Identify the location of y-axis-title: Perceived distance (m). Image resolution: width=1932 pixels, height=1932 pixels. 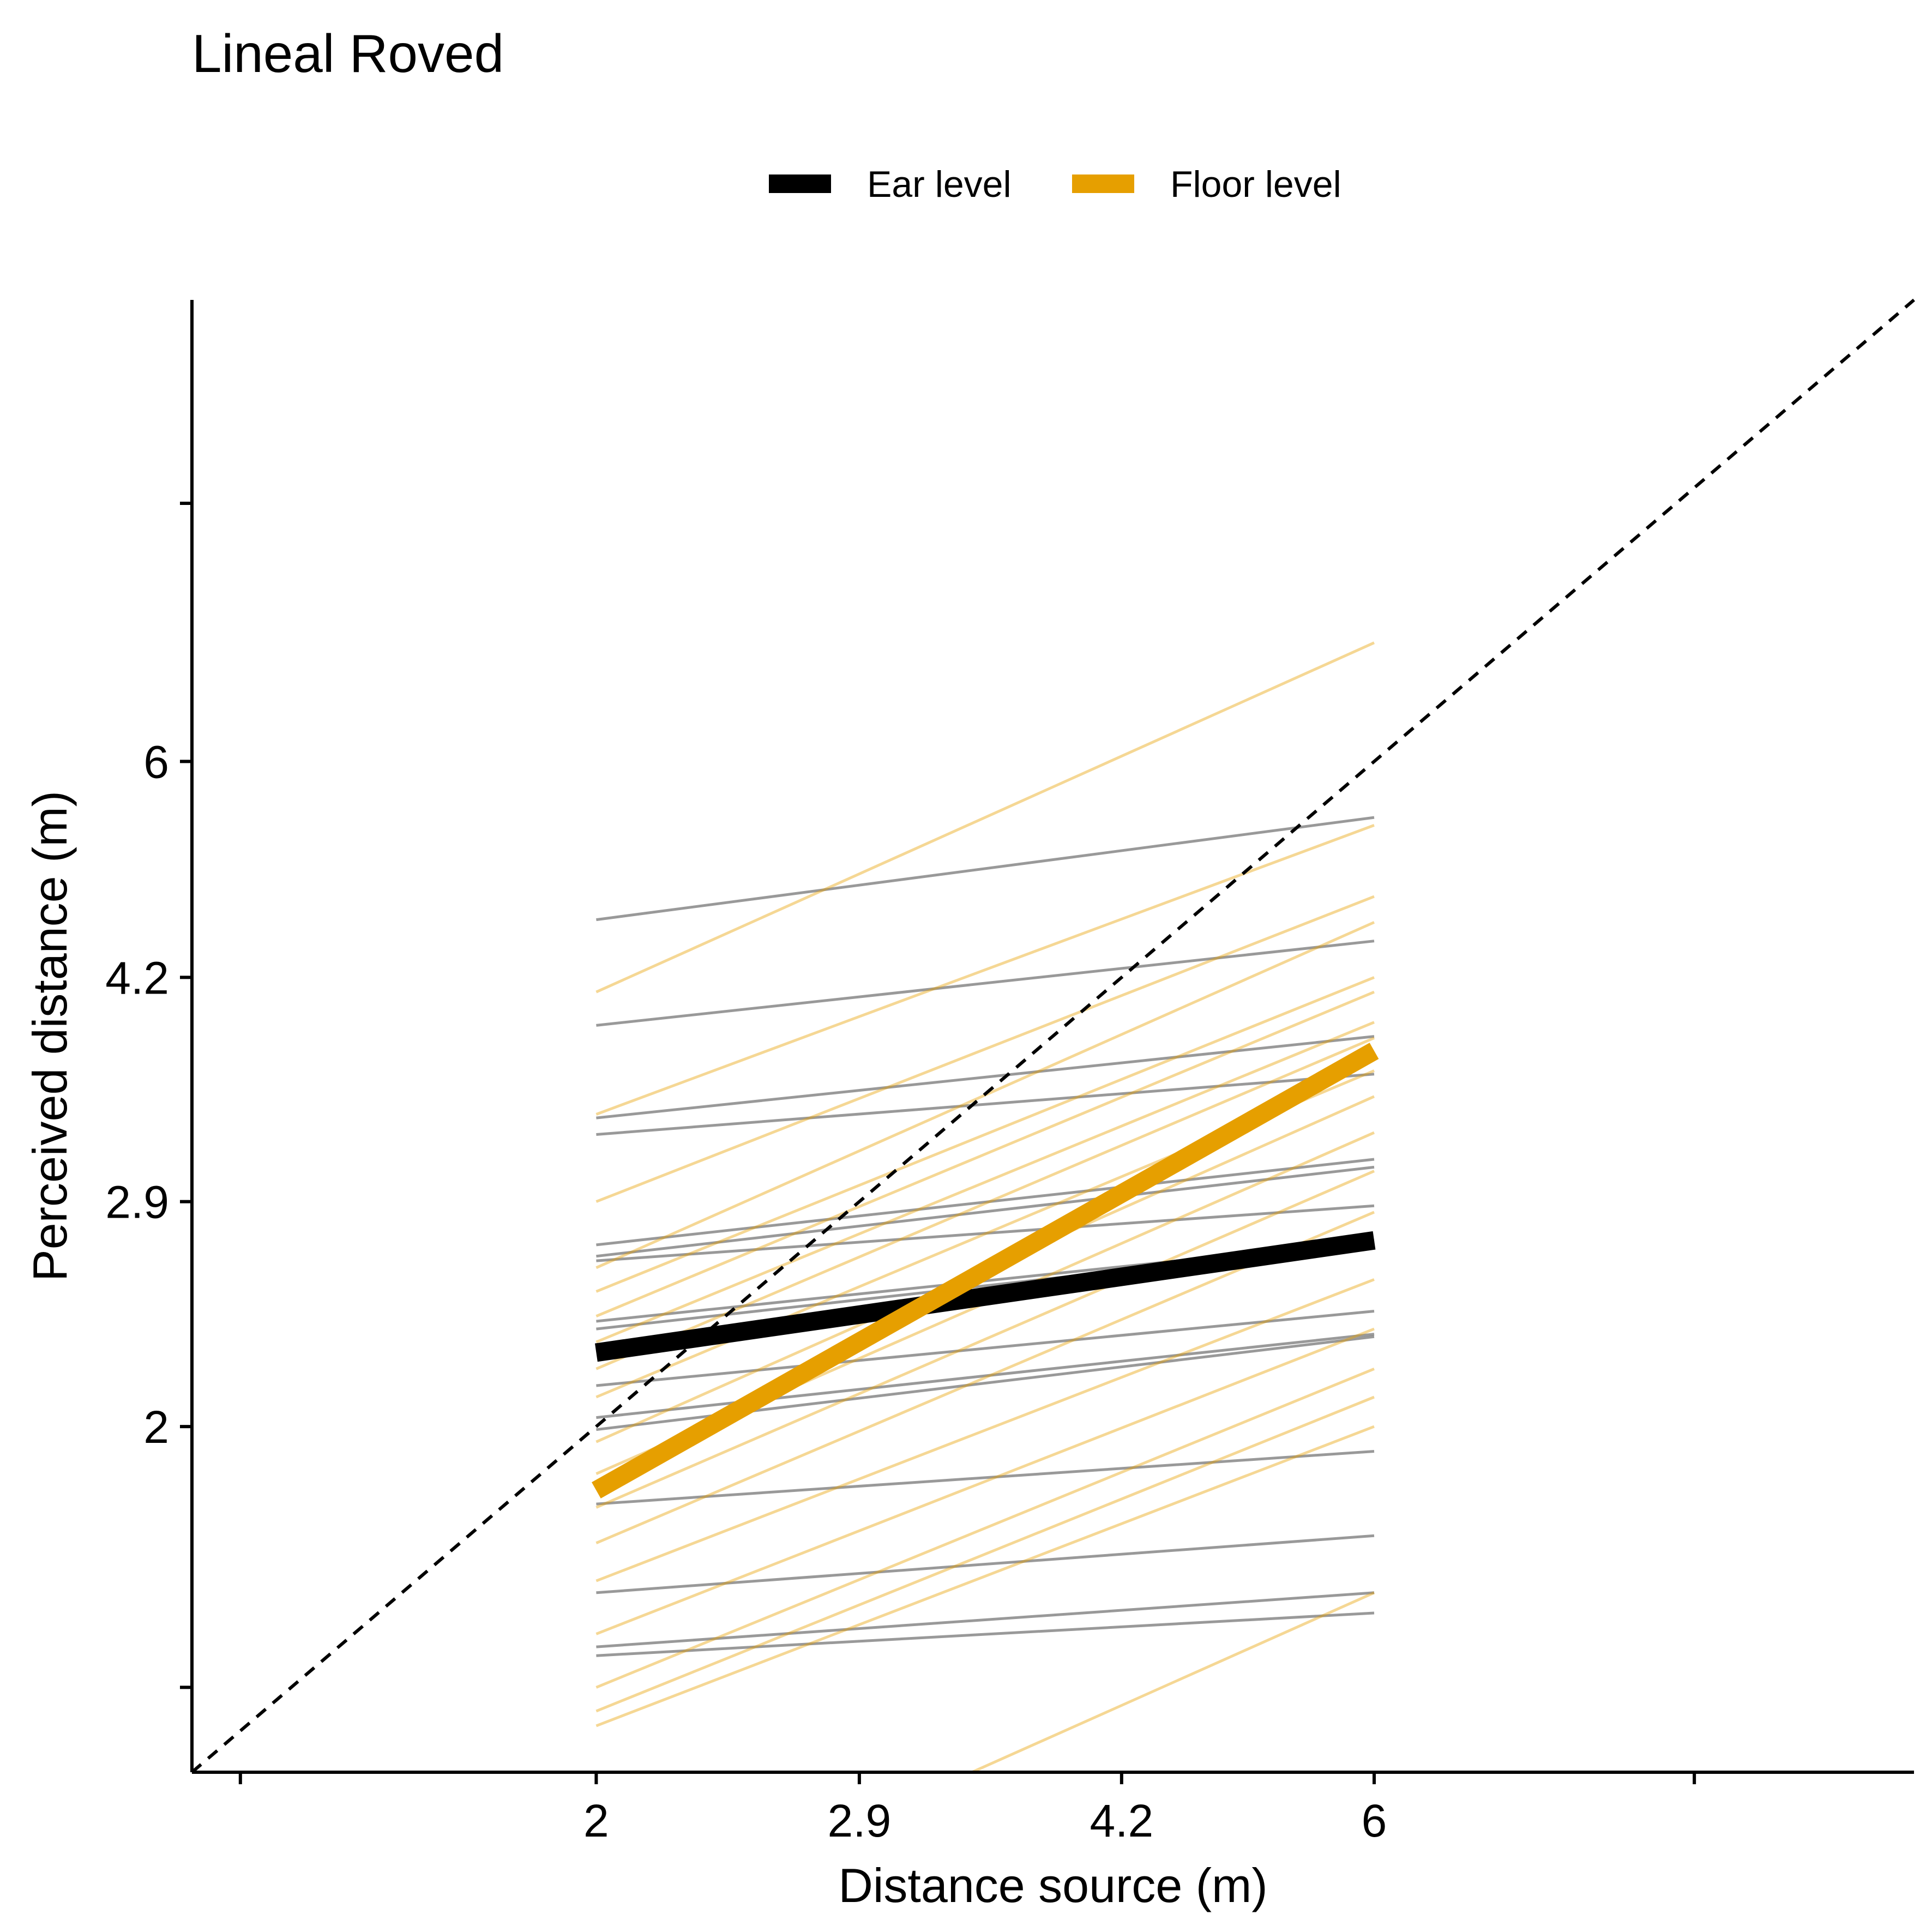
(50, 1036).